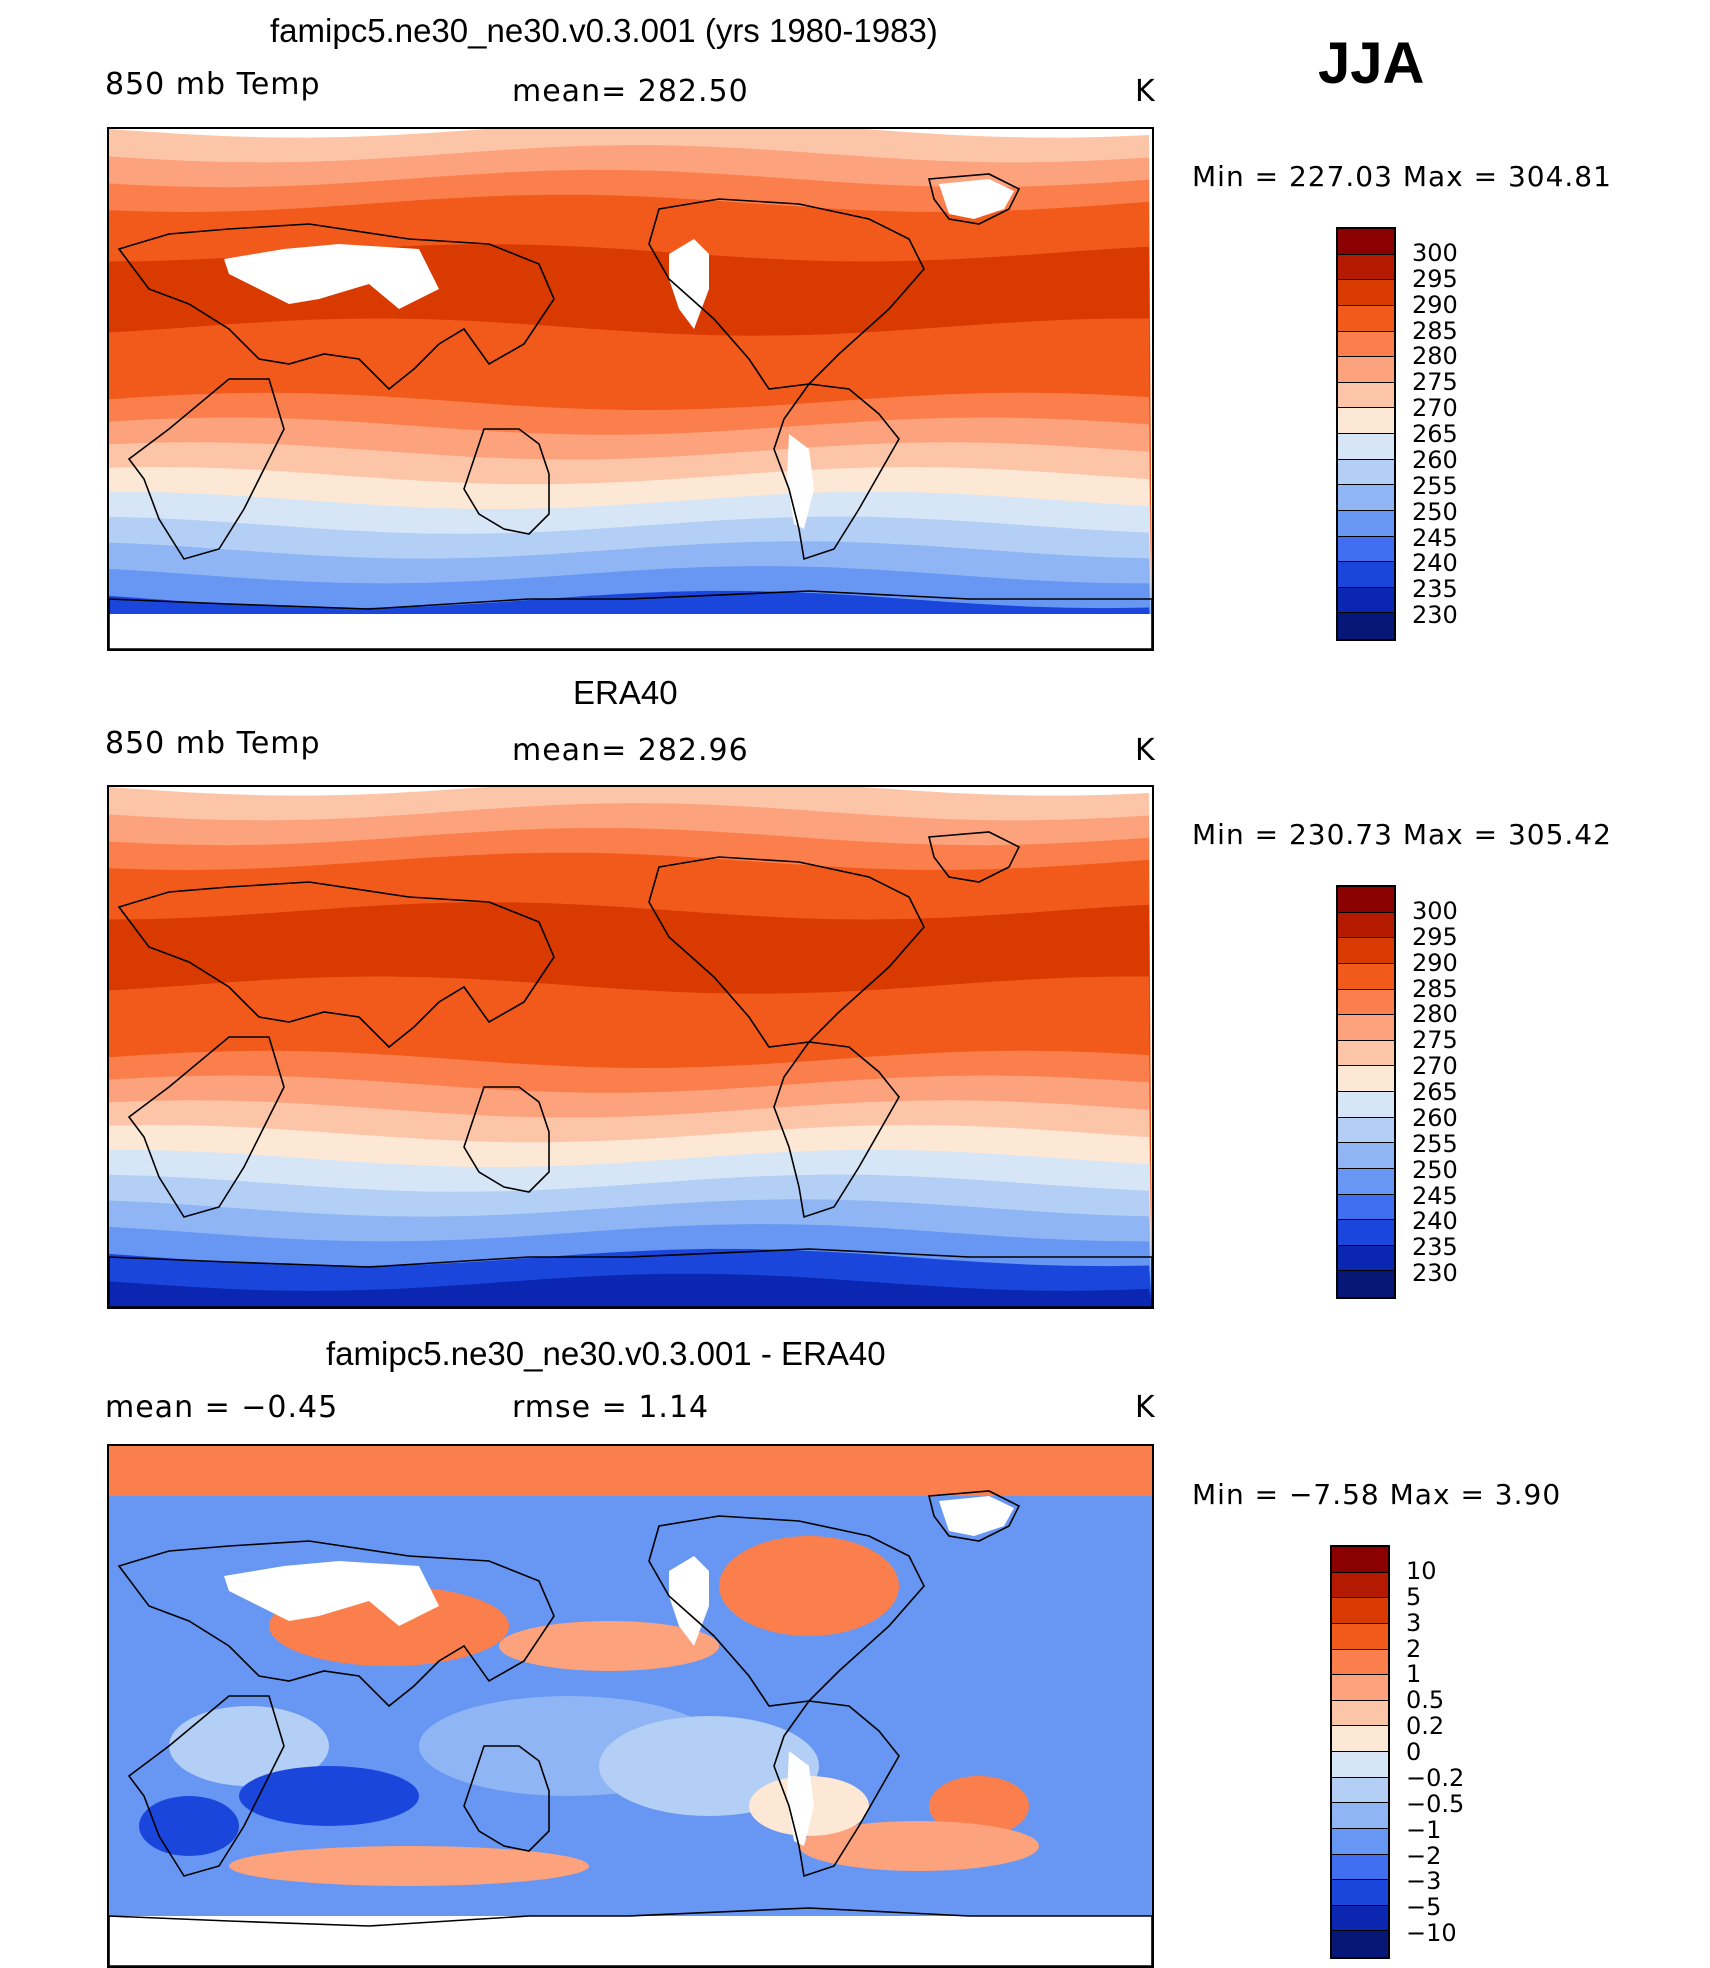 Image resolution: width=1710 pixels, height=1968 pixels. Describe the element at coordinates (1435, 252) in the screenshot. I see `colorbar-label: 300` at that location.